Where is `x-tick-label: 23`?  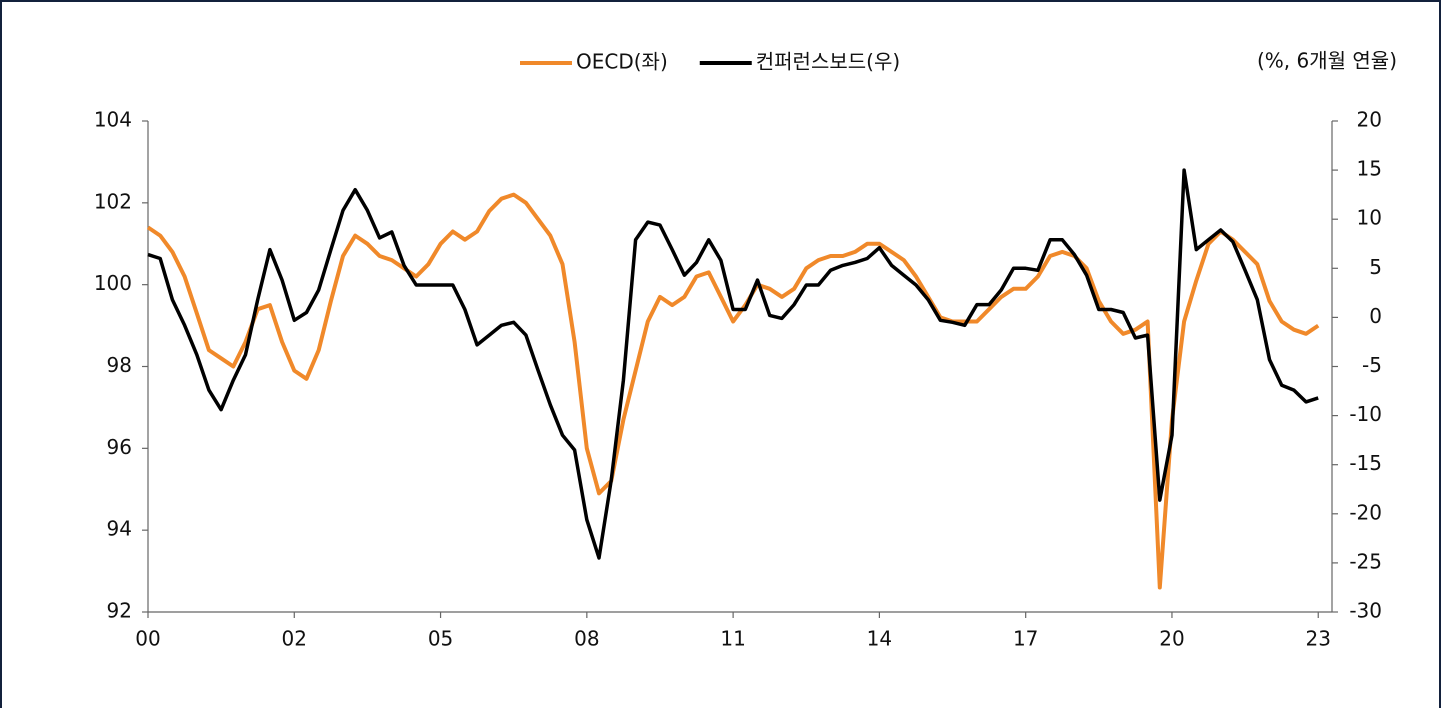 x-tick-label: 23 is located at coordinates (1318, 639).